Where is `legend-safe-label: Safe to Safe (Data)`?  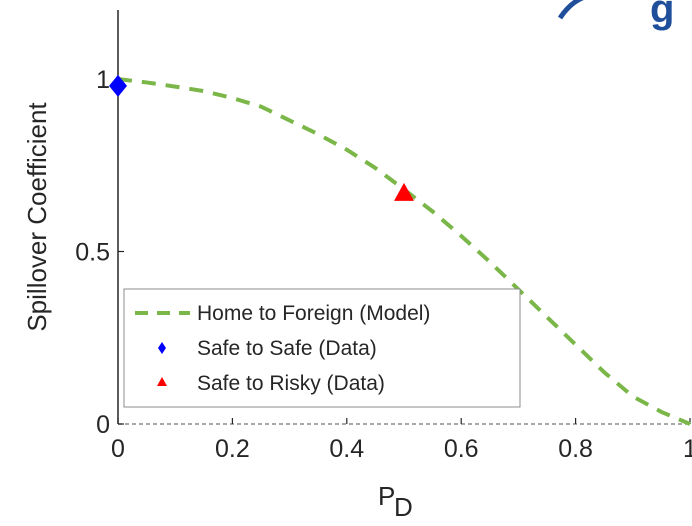 legend-safe-label: Safe to Safe (Data) is located at coordinates (287, 348).